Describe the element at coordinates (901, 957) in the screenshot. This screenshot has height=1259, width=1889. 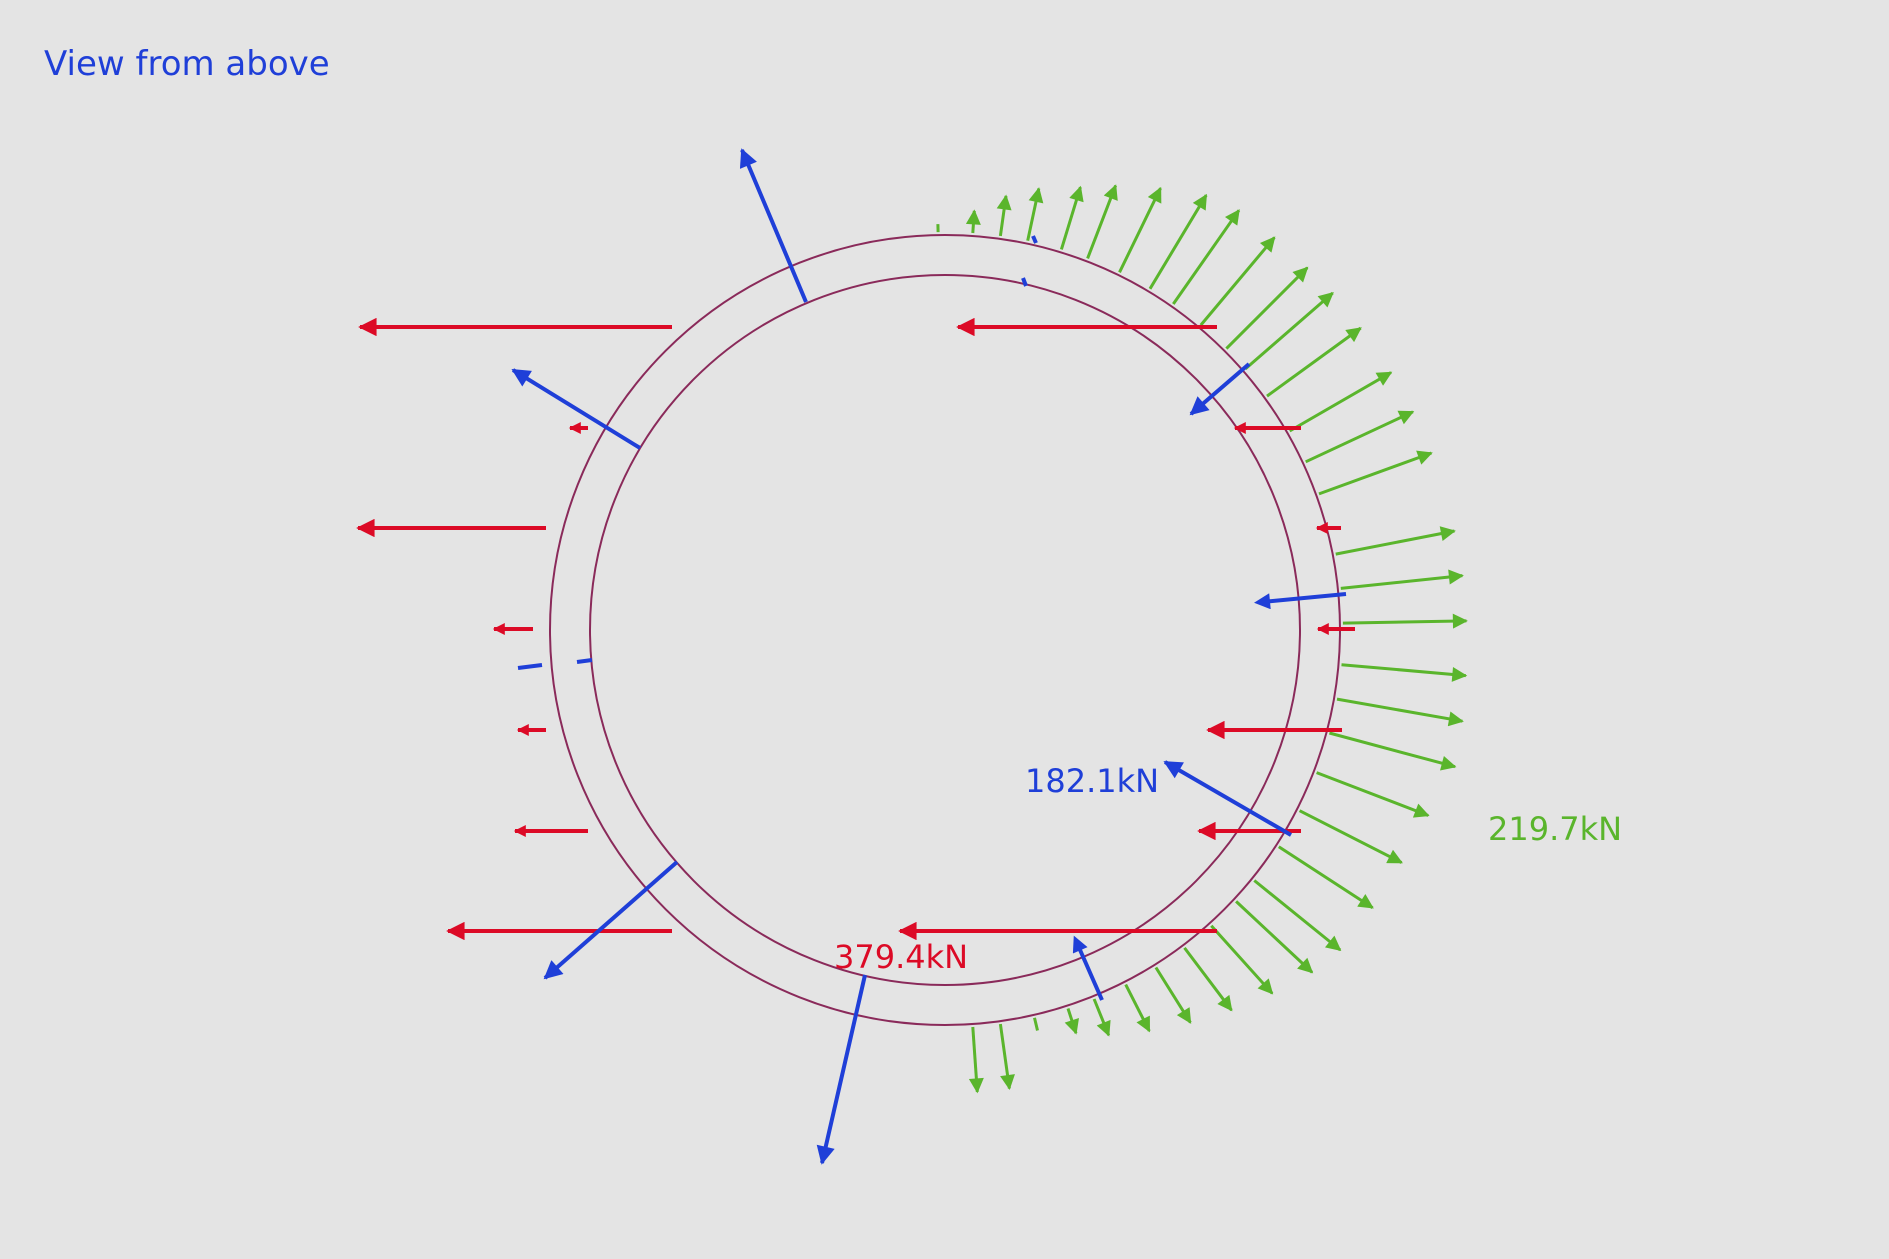
I see `red-force-label: 379.4kN` at that location.